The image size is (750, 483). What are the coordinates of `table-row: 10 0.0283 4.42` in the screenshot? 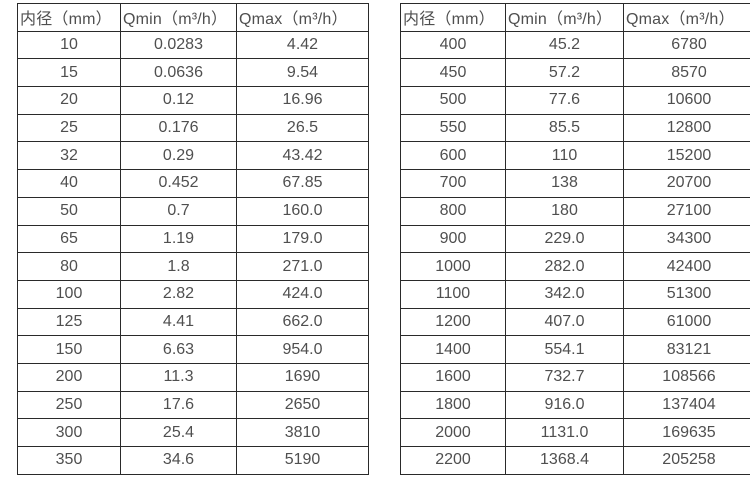 It's located at (193, 45).